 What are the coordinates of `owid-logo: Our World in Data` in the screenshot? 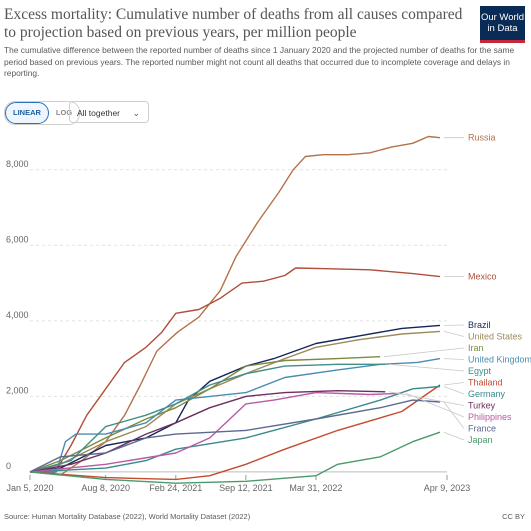 It's located at (502, 24).